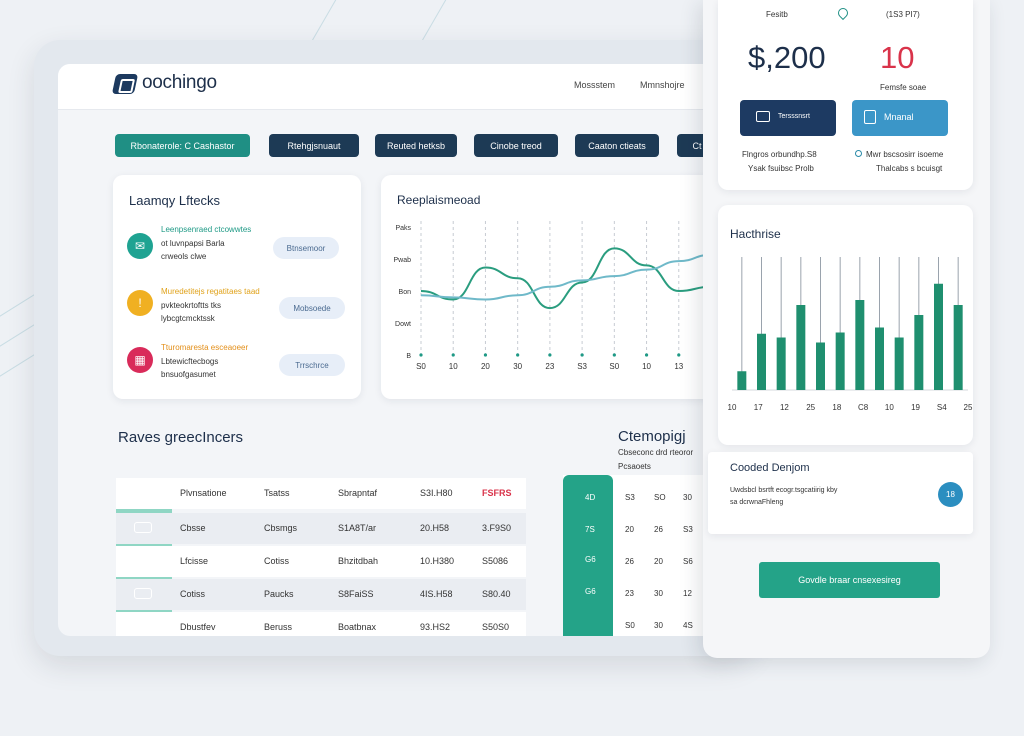  Describe the element at coordinates (181, 437) in the screenshot. I see `recent-title: Raves greecIncers` at that location.